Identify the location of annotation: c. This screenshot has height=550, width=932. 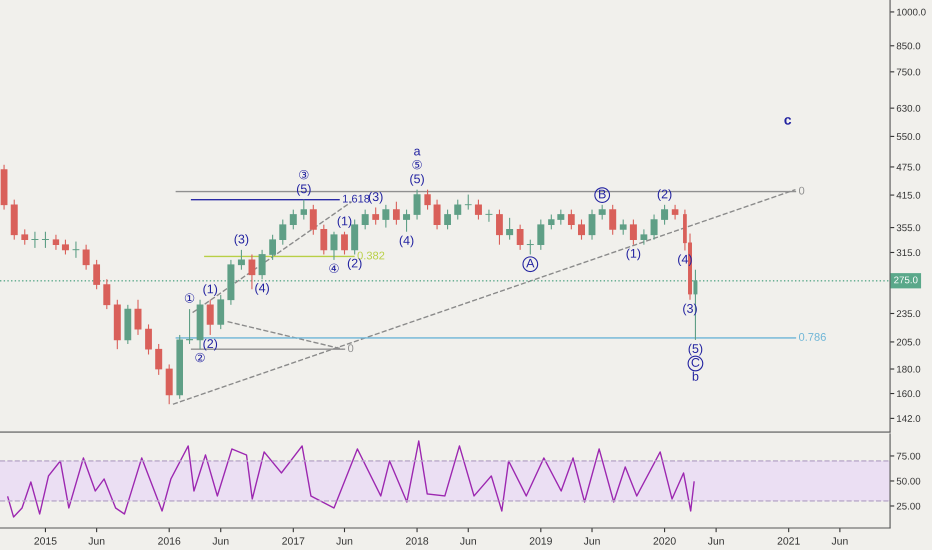
(788, 121).